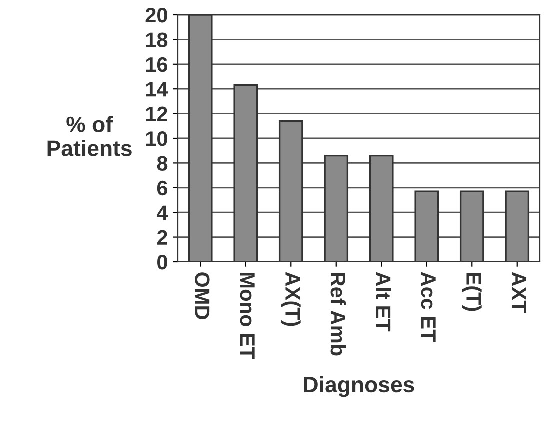 The width and height of the screenshot is (544, 427). I want to click on y-axis-title: % of Patients, so click(90, 136).